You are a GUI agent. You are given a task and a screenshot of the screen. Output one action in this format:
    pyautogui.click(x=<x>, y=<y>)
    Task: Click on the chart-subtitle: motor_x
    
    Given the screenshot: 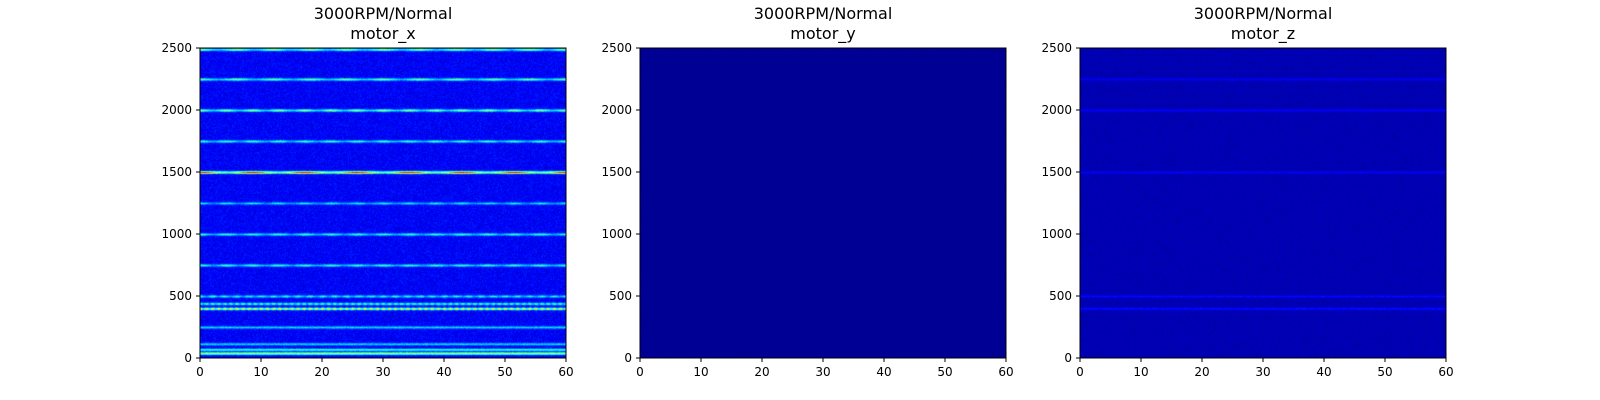 What is the action you would take?
    pyautogui.click(x=382, y=34)
    